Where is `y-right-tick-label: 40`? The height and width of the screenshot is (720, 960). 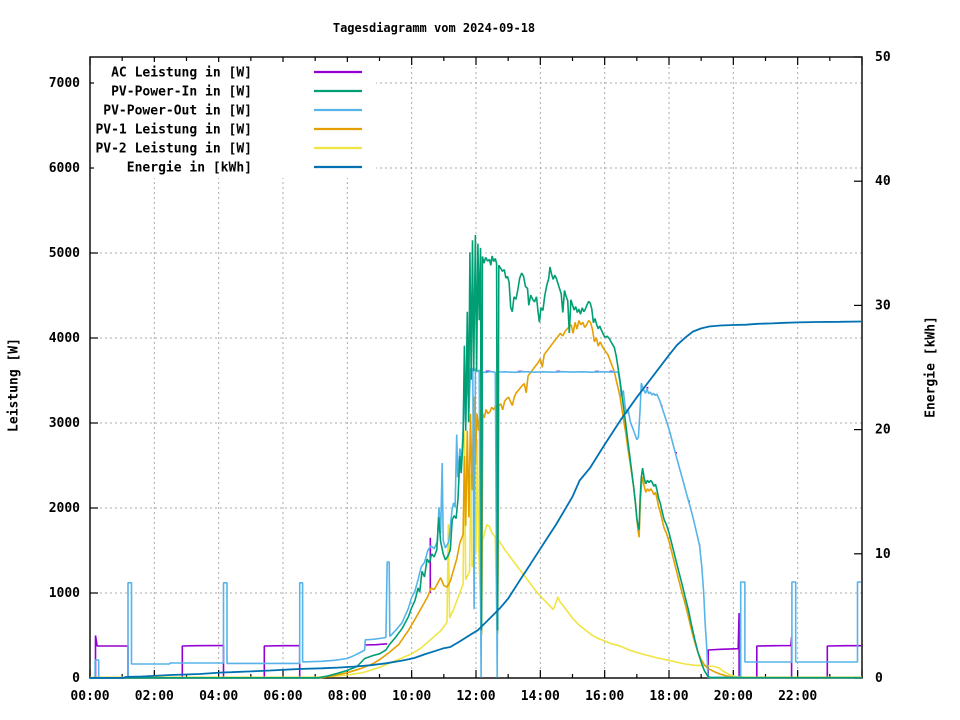 y-right-tick-label: 40 is located at coordinates (883, 181).